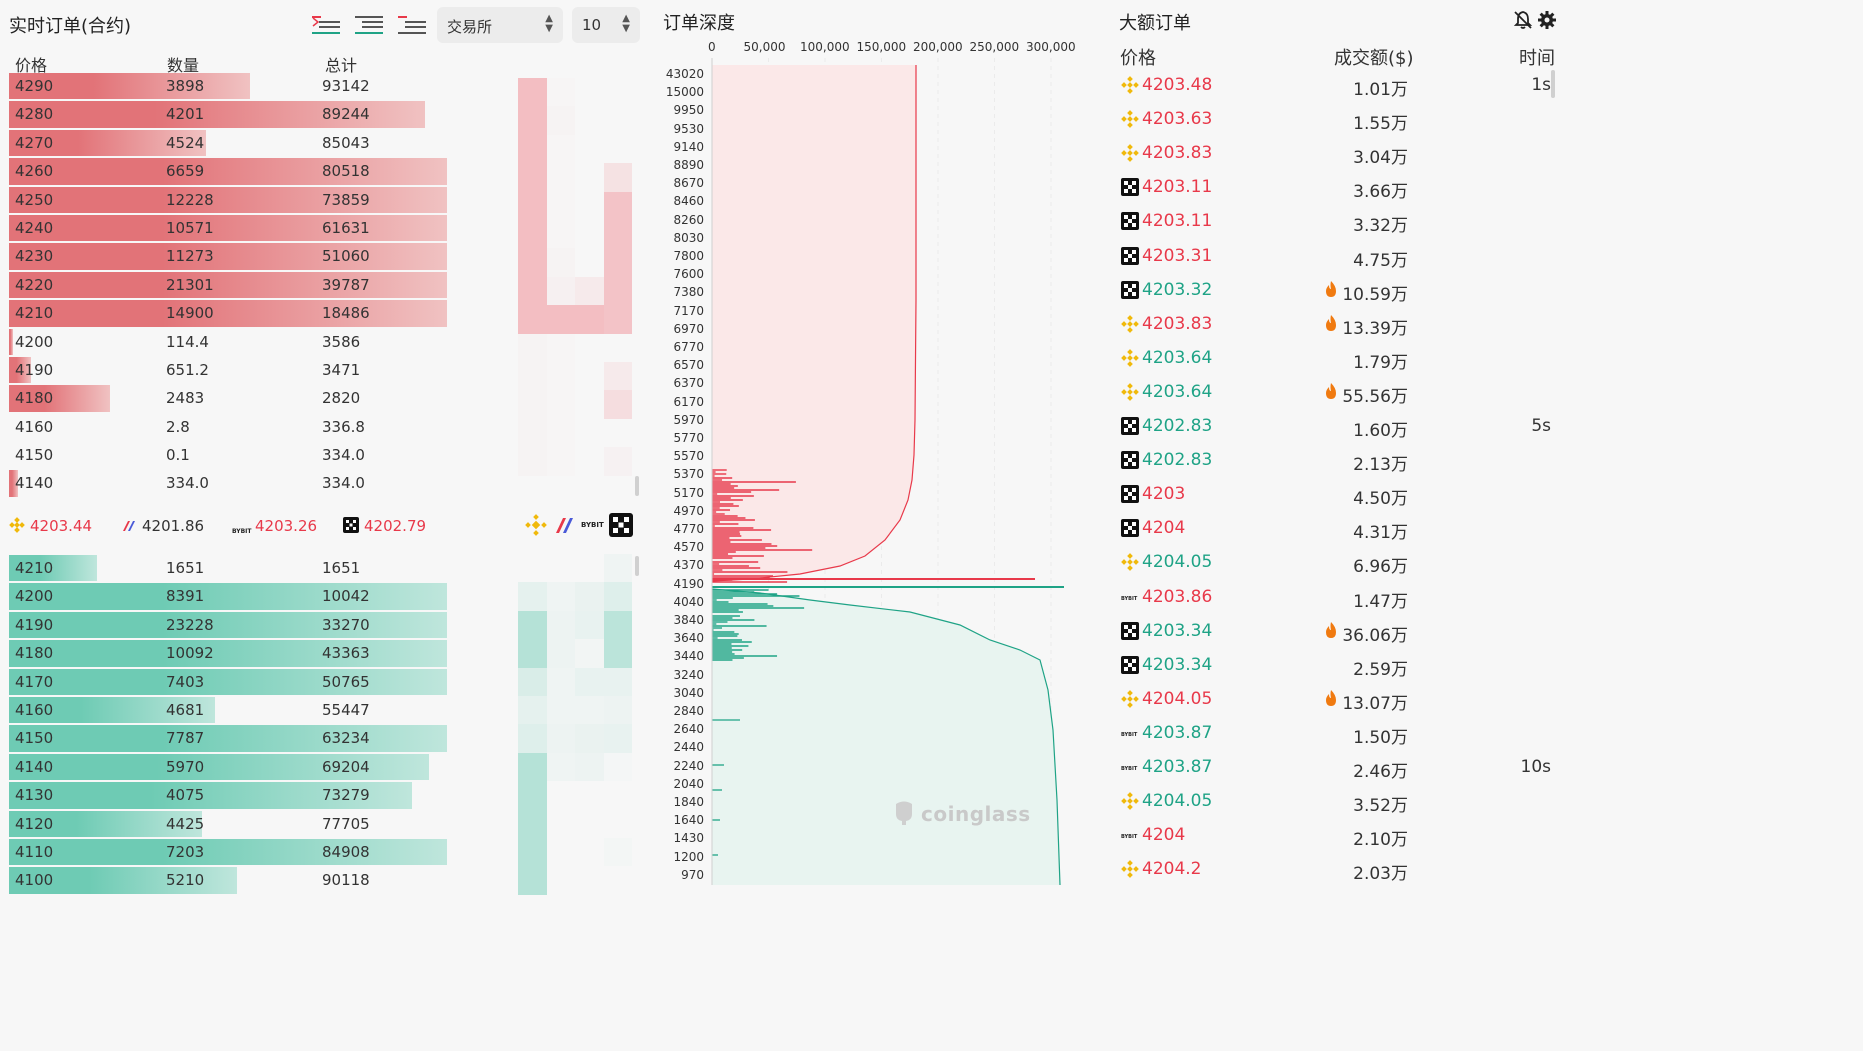 The height and width of the screenshot is (1051, 1863). Describe the element at coordinates (228, 114) in the screenshot. I see `ask-row: 4280 4201 89244` at that location.